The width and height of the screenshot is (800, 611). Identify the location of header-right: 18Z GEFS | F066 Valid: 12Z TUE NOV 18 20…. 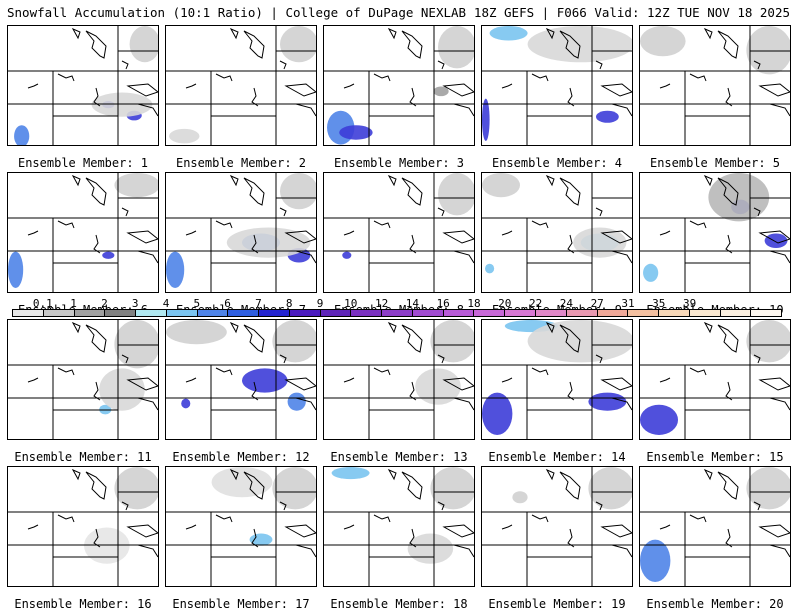
(631, 12).